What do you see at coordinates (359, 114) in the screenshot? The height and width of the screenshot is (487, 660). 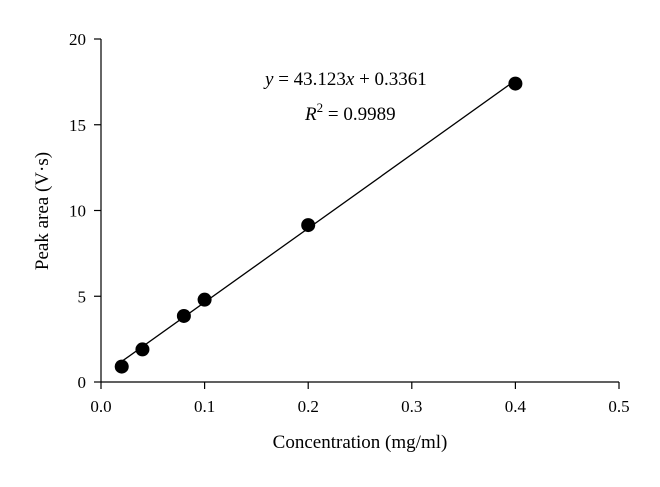 I see `r-squared-value: = 0.9989` at bounding box center [359, 114].